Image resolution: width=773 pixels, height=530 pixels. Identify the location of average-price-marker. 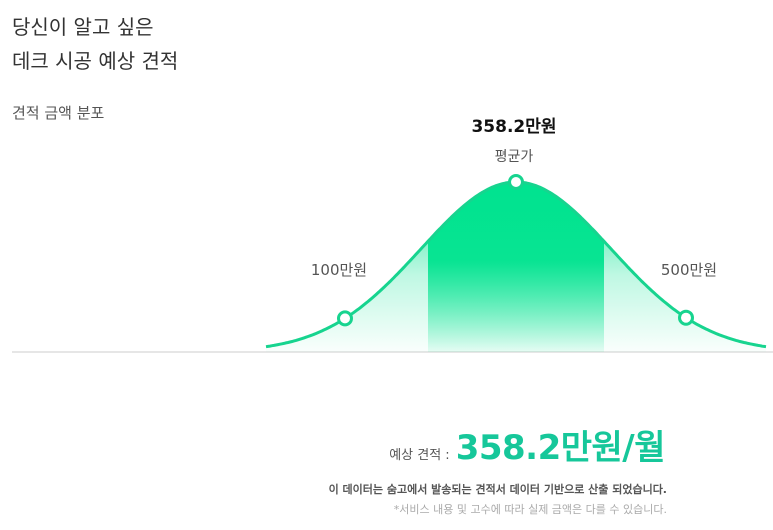
(516, 182).